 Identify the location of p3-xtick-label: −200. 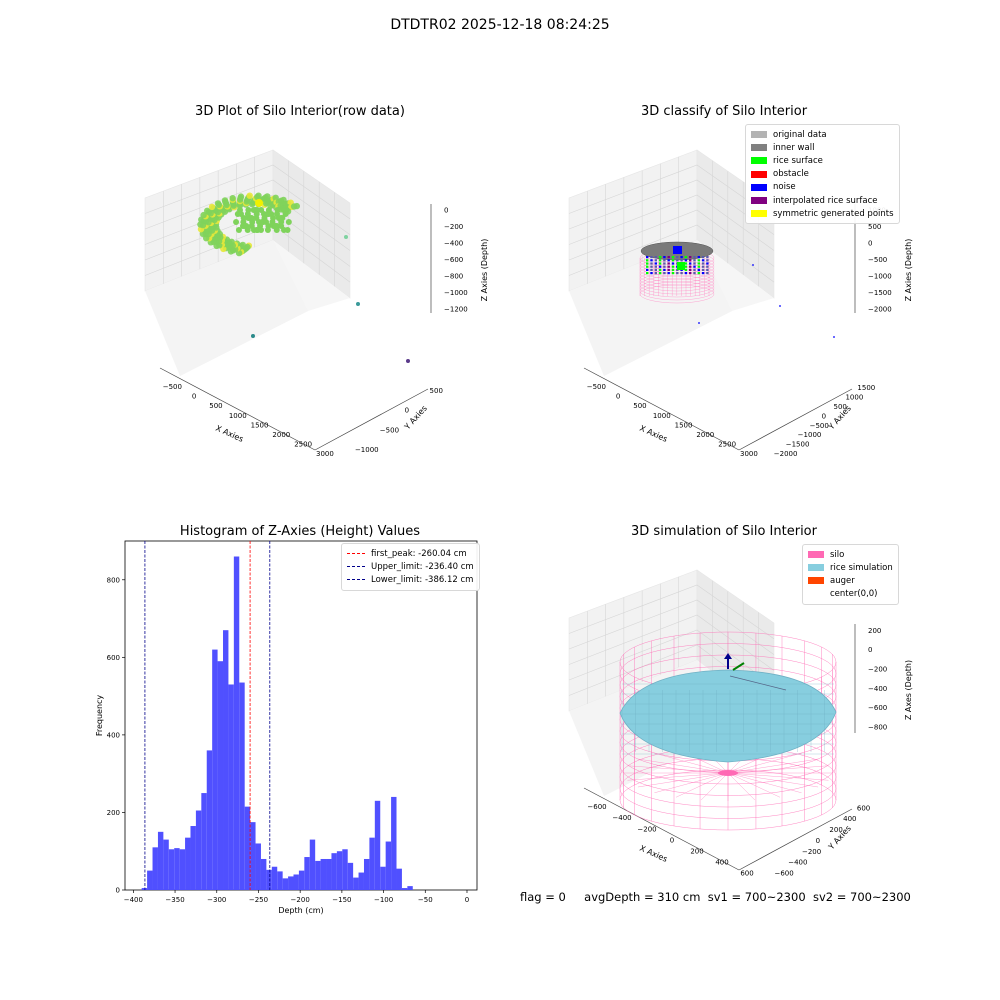
(300, 900).